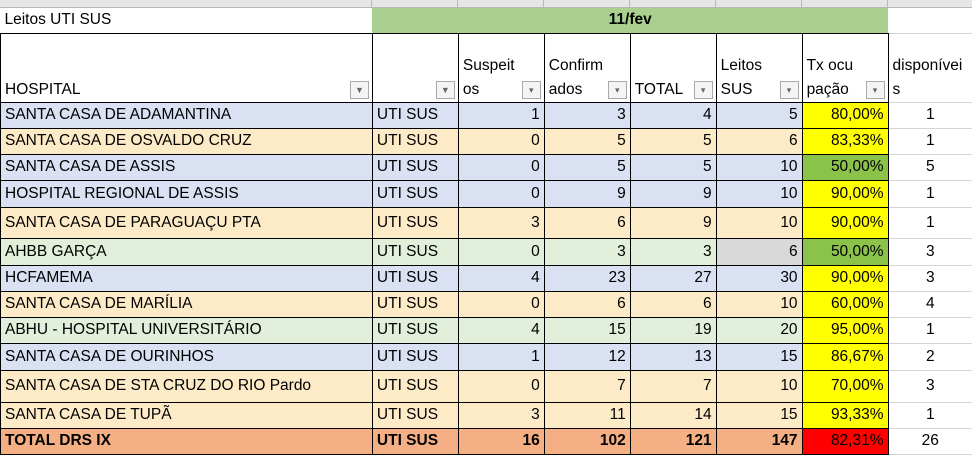 This screenshot has height=456, width=972. Describe the element at coordinates (759, 330) in the screenshot. I see `cell-leitos: 20` at that location.